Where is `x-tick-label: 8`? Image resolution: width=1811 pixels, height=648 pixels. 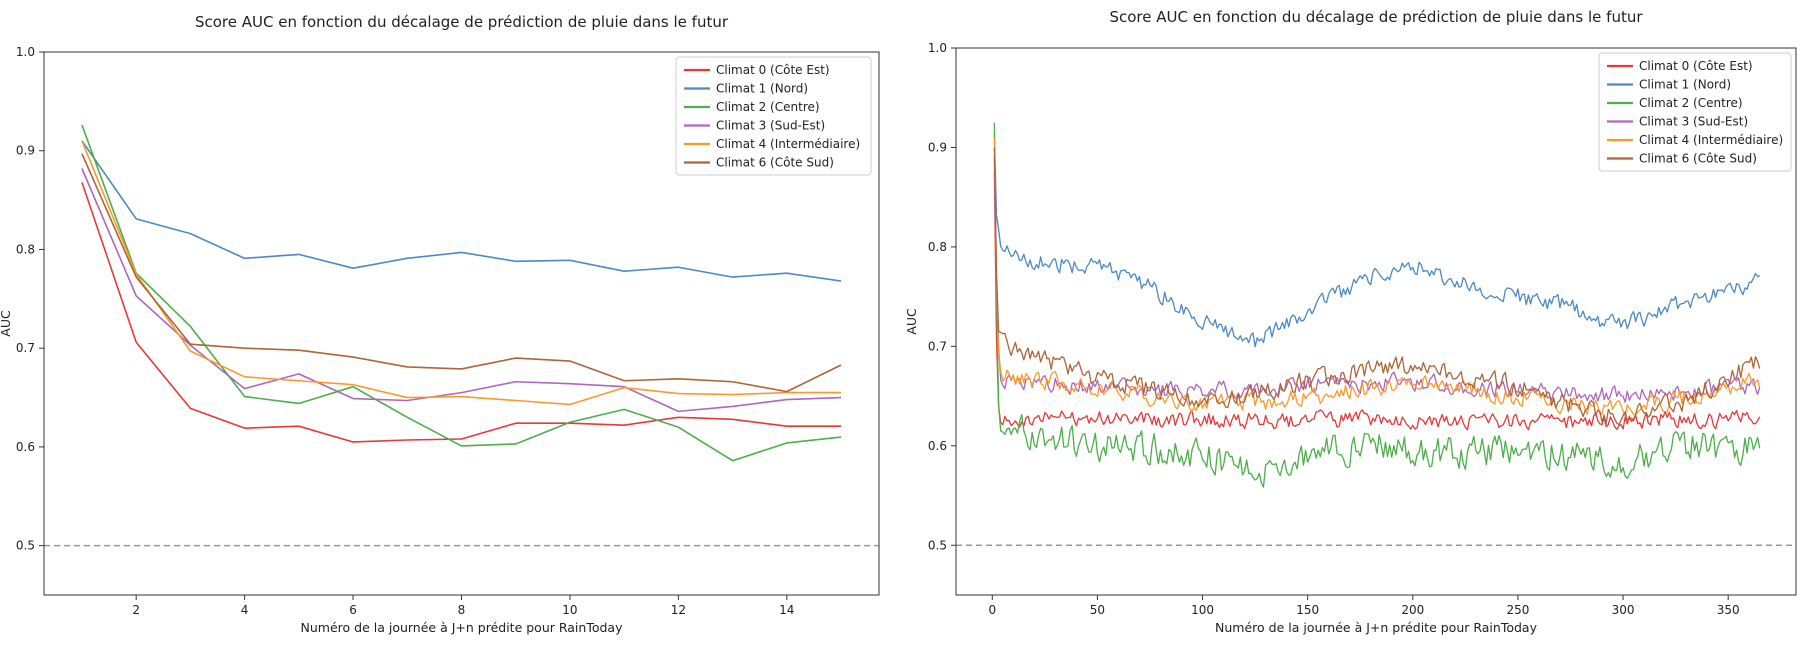 x-tick-label: 8 is located at coordinates (462, 610).